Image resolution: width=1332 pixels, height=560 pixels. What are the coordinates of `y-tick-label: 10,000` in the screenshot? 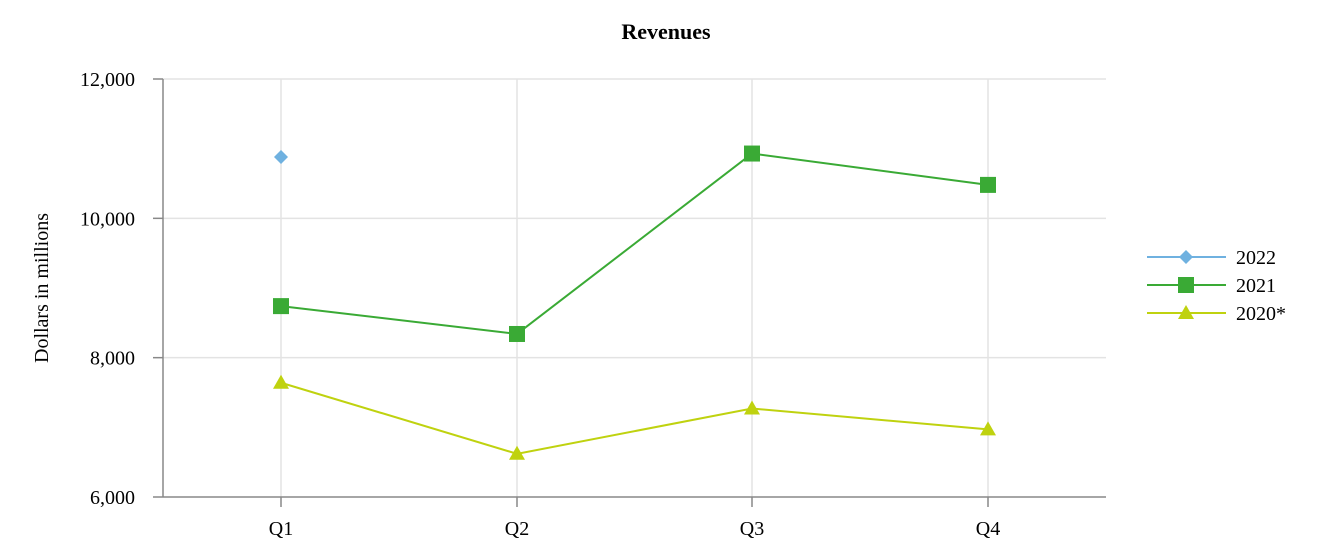 It's located at (107, 219).